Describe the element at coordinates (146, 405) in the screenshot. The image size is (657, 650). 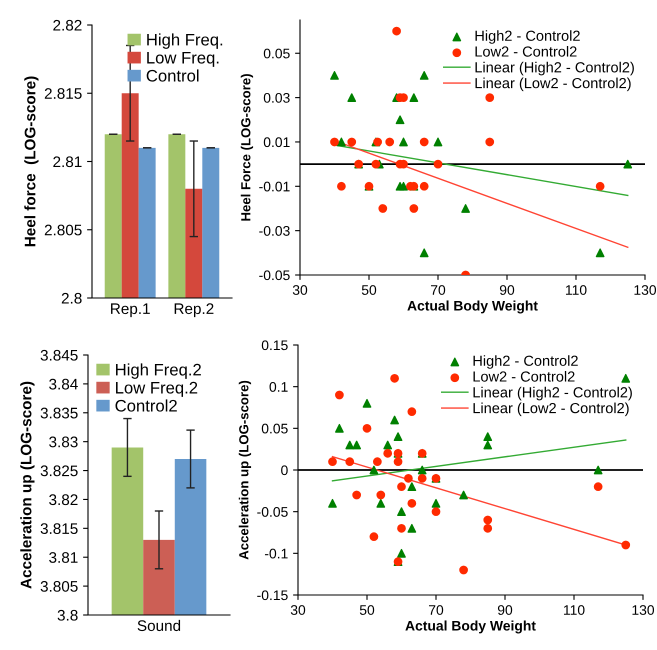
I see `legend-label: Control2` at that location.